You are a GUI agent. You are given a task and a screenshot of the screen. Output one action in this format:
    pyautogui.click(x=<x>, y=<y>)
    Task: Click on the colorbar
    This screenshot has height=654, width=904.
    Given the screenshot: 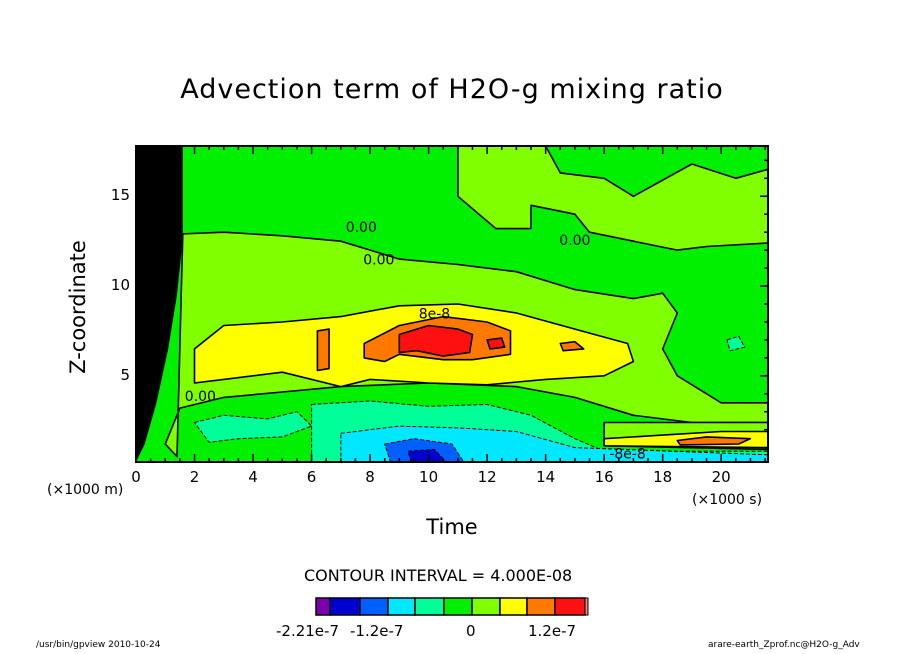 What is the action you would take?
    pyautogui.click(x=452, y=606)
    